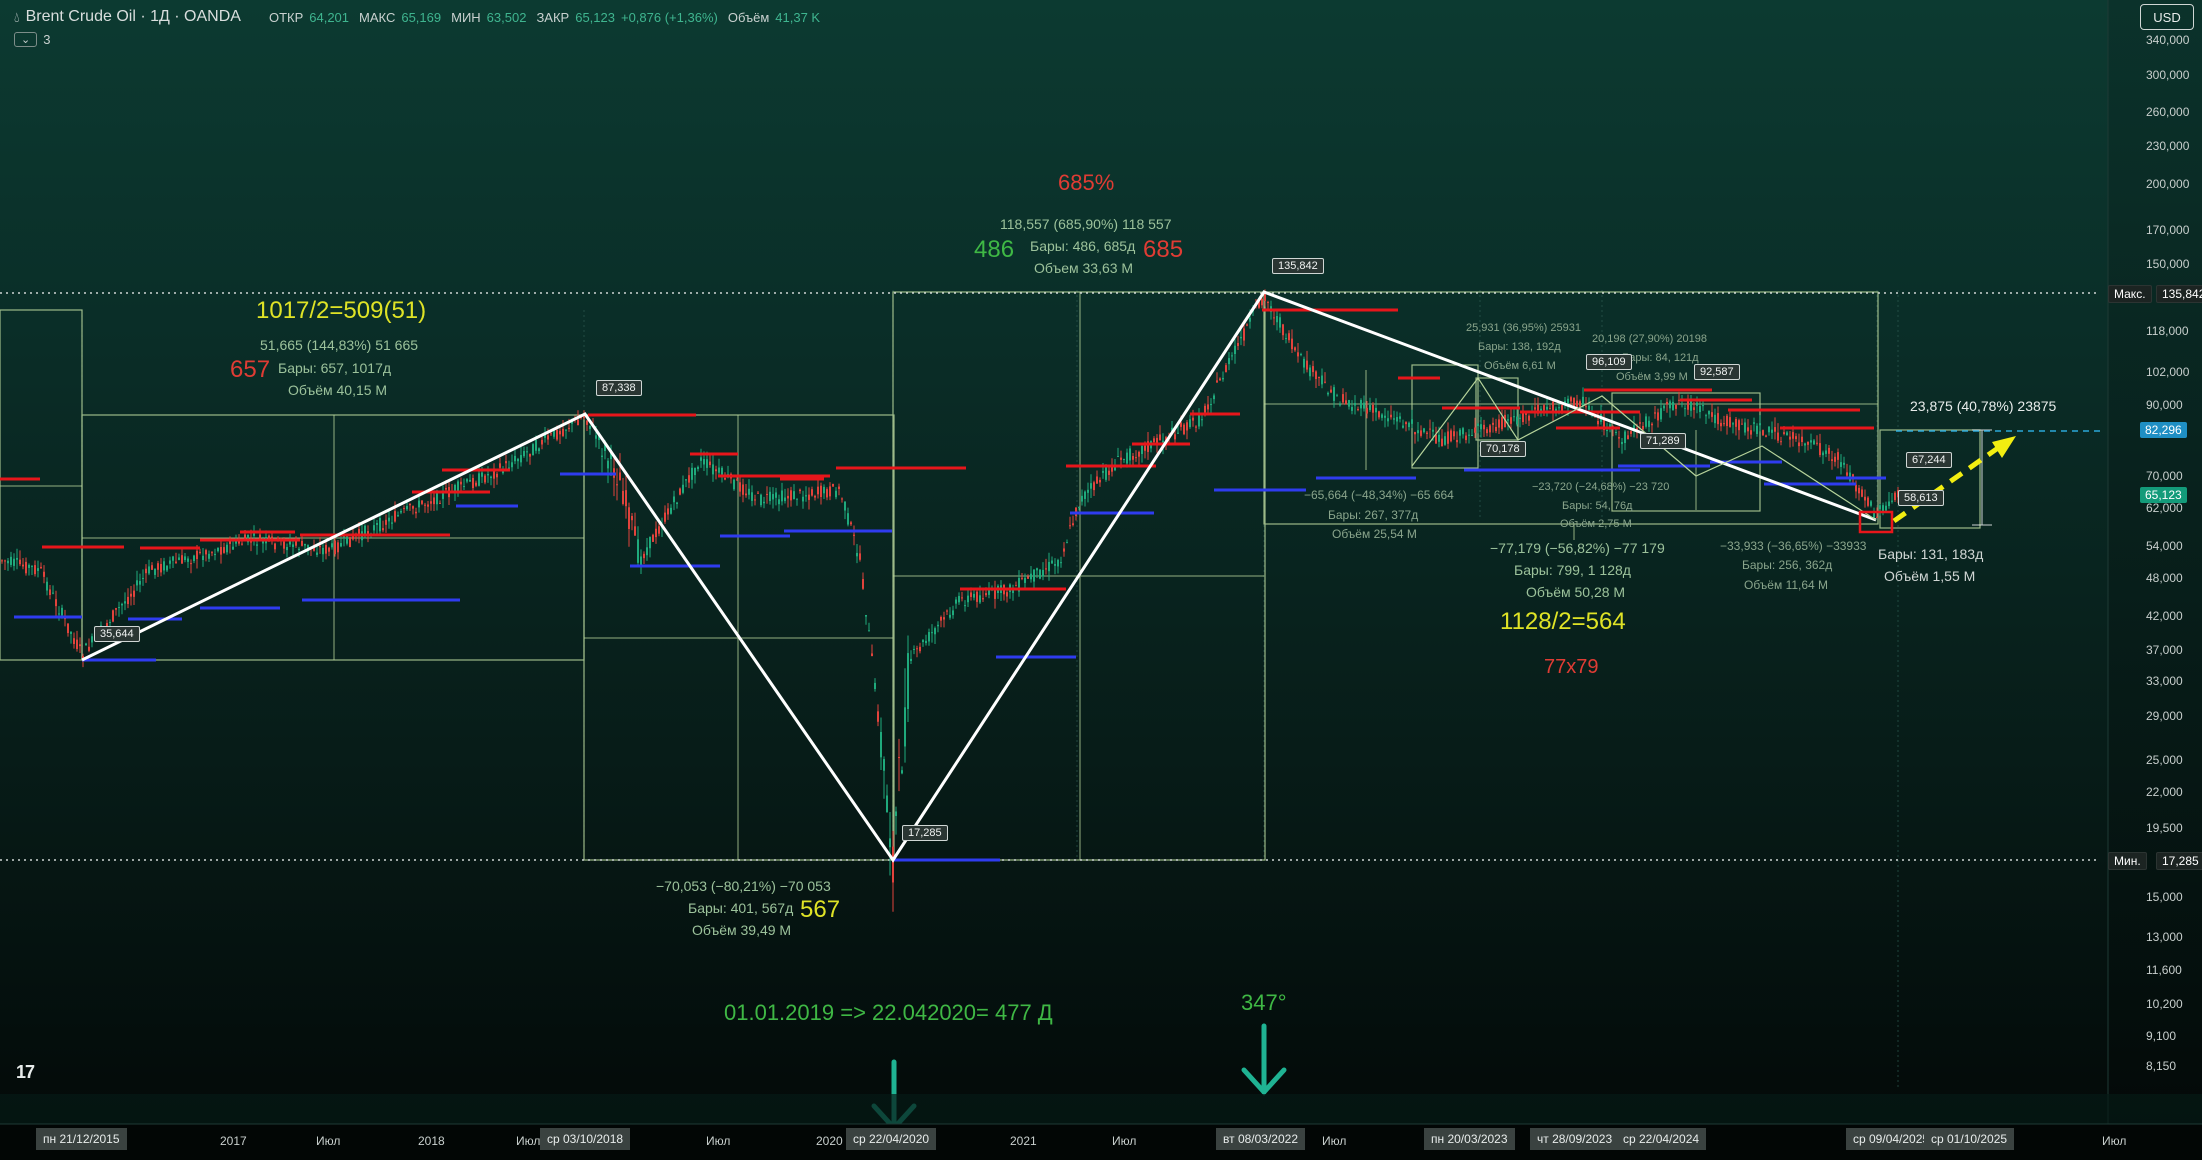  Describe the element at coordinates (1260, 1139) in the screenshot. I see `time-highlight: вт 08/03/2022` at that location.